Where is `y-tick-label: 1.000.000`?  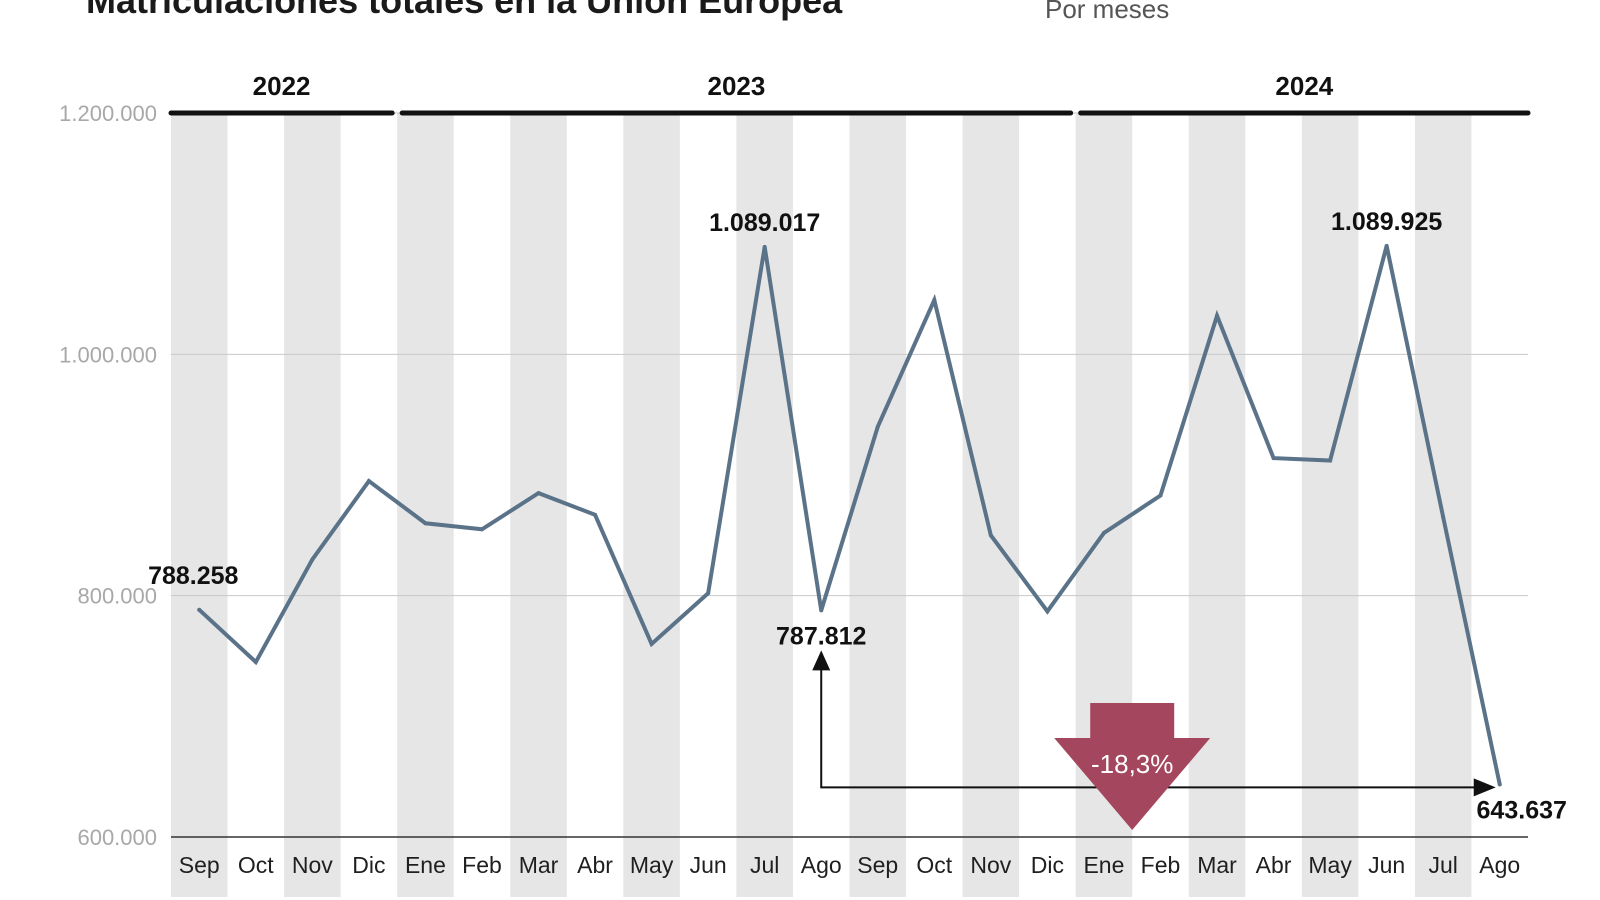 y-tick-label: 1.000.000 is located at coordinates (108, 354).